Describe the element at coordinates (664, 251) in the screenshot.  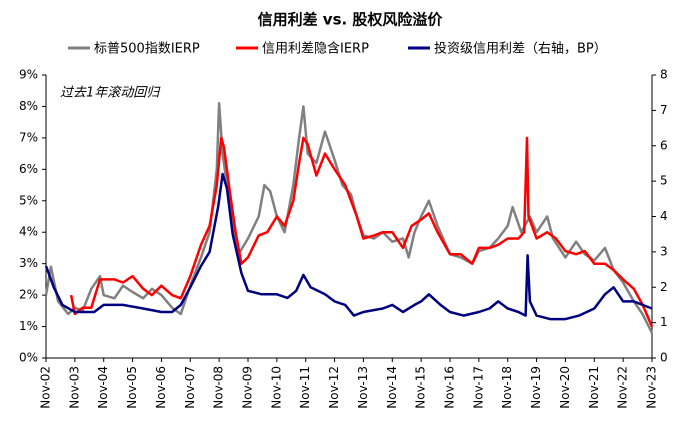
I see `y2-tick-label: 3` at that location.